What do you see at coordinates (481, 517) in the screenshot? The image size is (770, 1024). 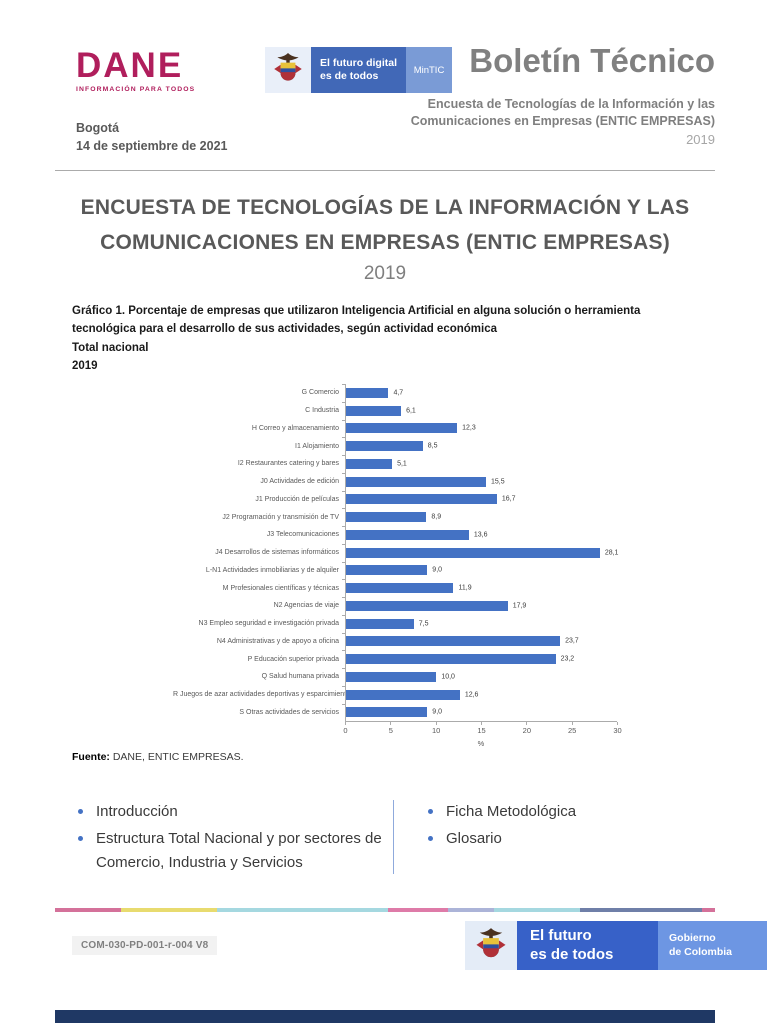 I see `bar-track: 8,9` at bounding box center [481, 517].